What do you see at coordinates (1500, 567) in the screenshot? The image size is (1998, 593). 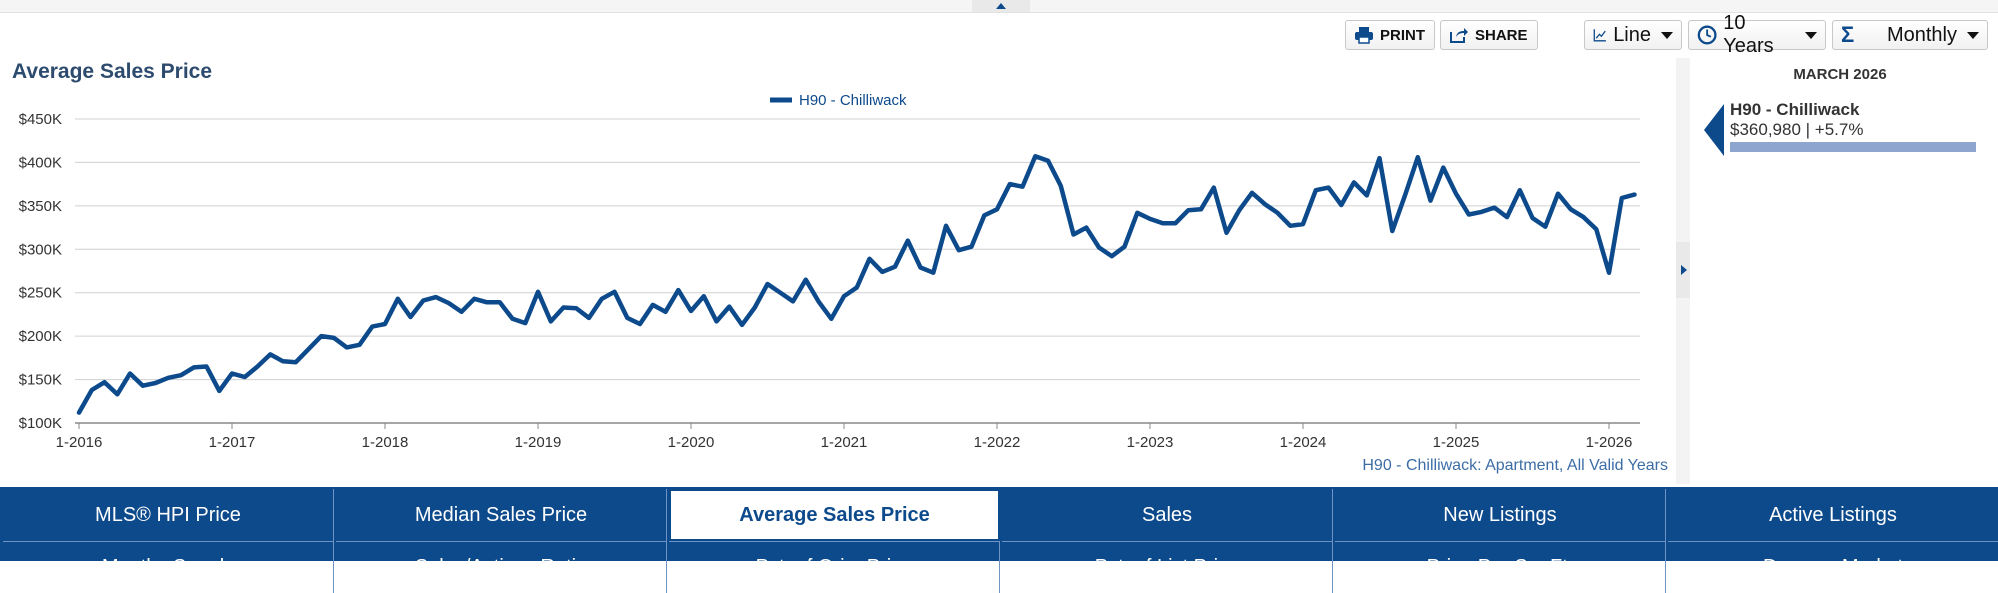 I see `tab-price-per-sq-ft: Price Per Sq. Ft.` at bounding box center [1500, 567].